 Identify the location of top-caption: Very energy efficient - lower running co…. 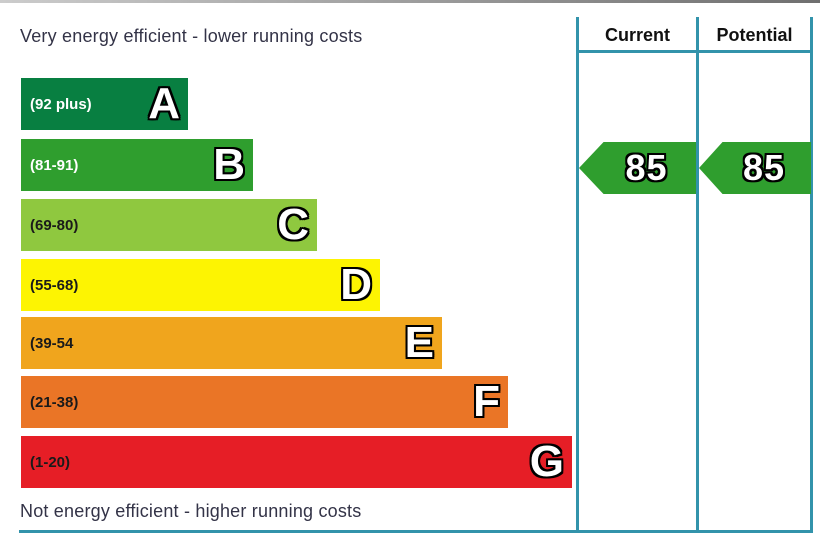
(191, 36).